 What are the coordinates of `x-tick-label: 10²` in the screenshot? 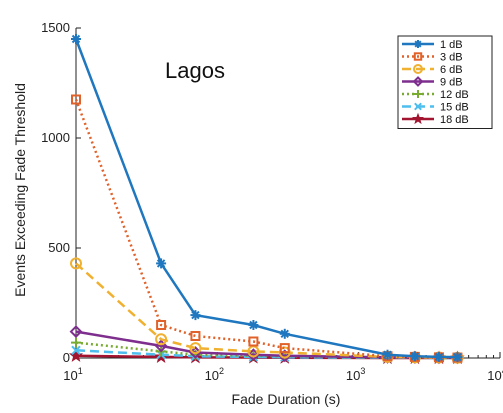 It's located at (214, 374).